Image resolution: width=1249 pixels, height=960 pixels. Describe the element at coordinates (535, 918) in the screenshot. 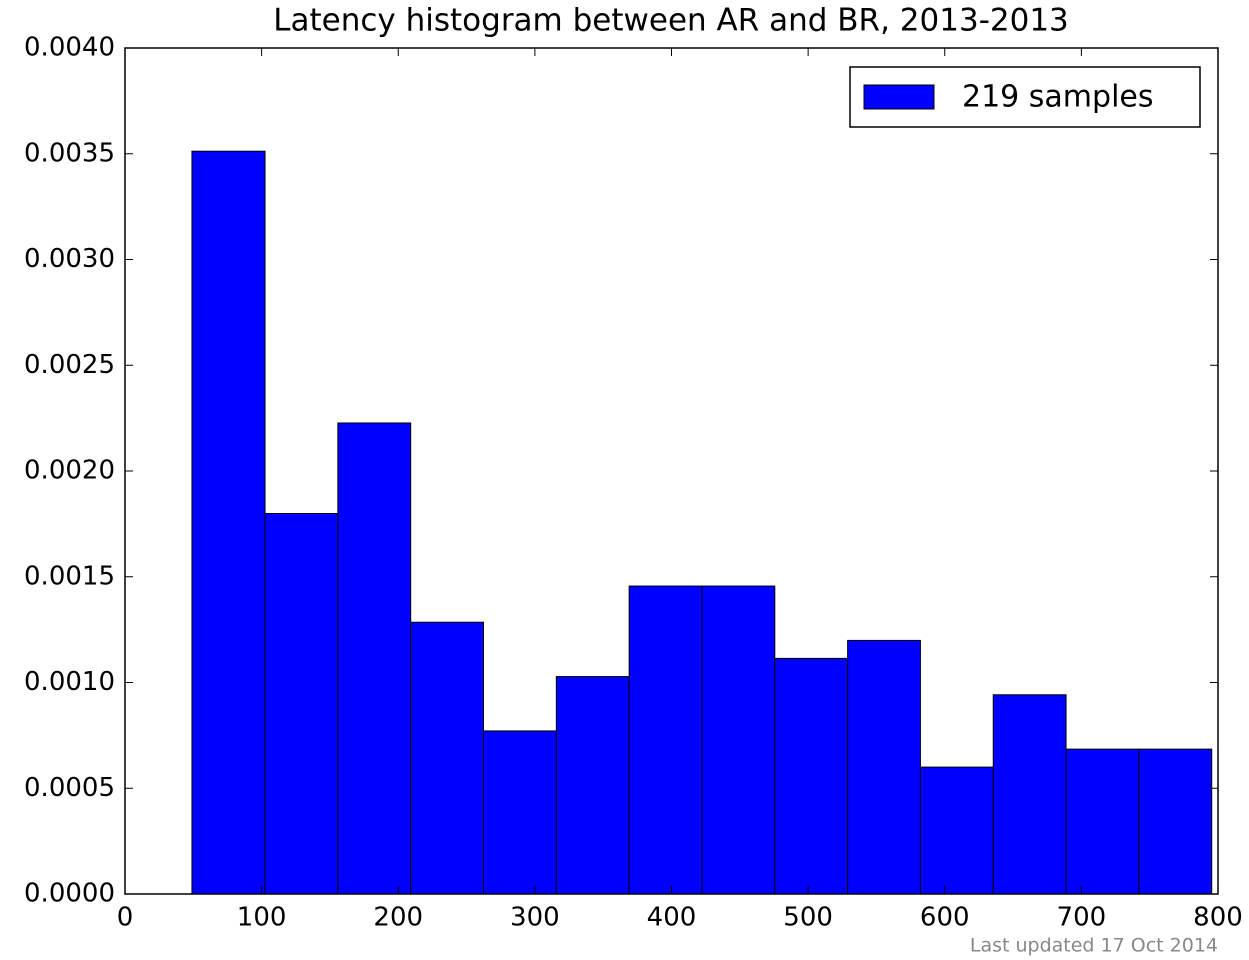

I see `x-tick-label: 300` at that location.